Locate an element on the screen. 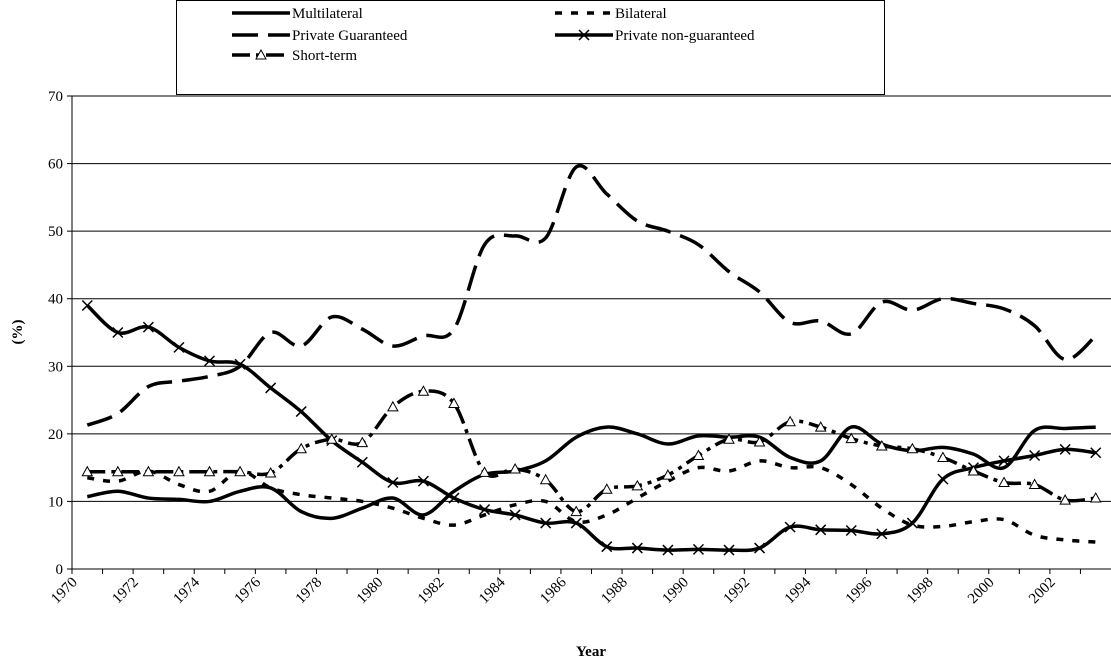  legend-box is located at coordinates (530, 47).